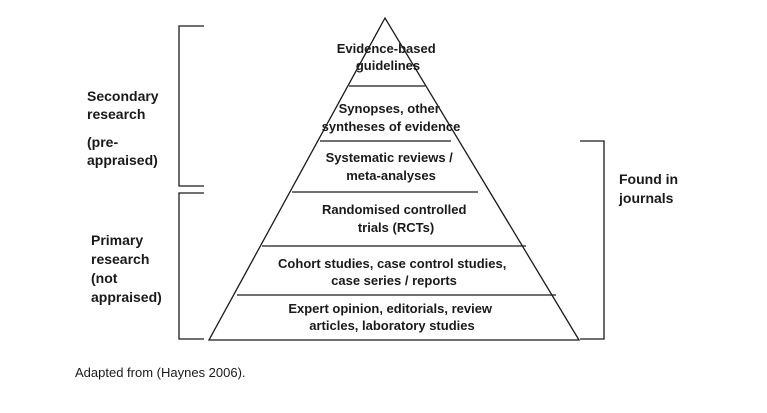 This screenshot has width=767, height=413. What do you see at coordinates (160, 372) in the screenshot?
I see `source-caption: Adapted from (Haynes 2006).` at bounding box center [160, 372].